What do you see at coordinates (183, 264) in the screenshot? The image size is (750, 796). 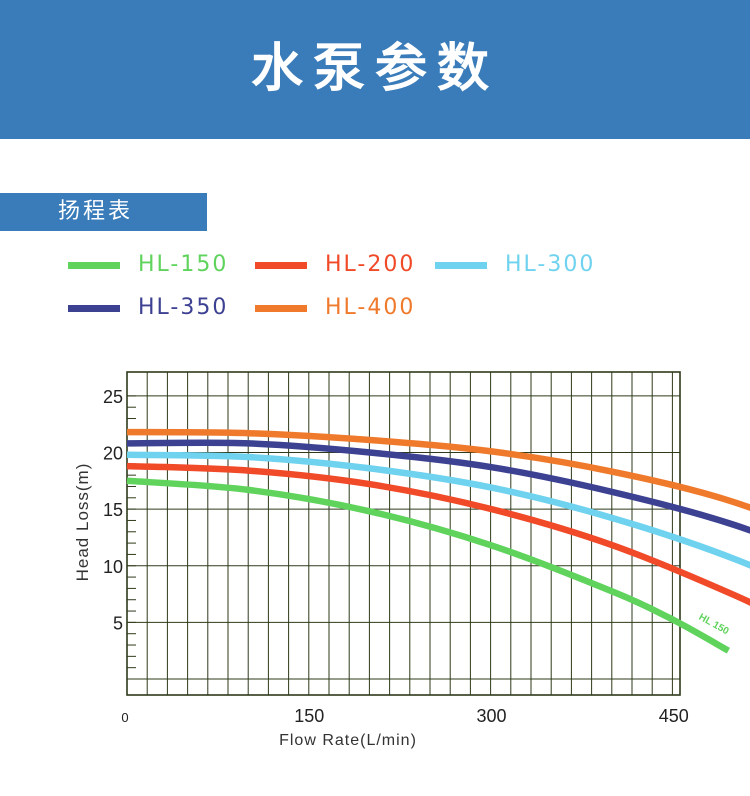 I see `legend-label: HL-150` at bounding box center [183, 264].